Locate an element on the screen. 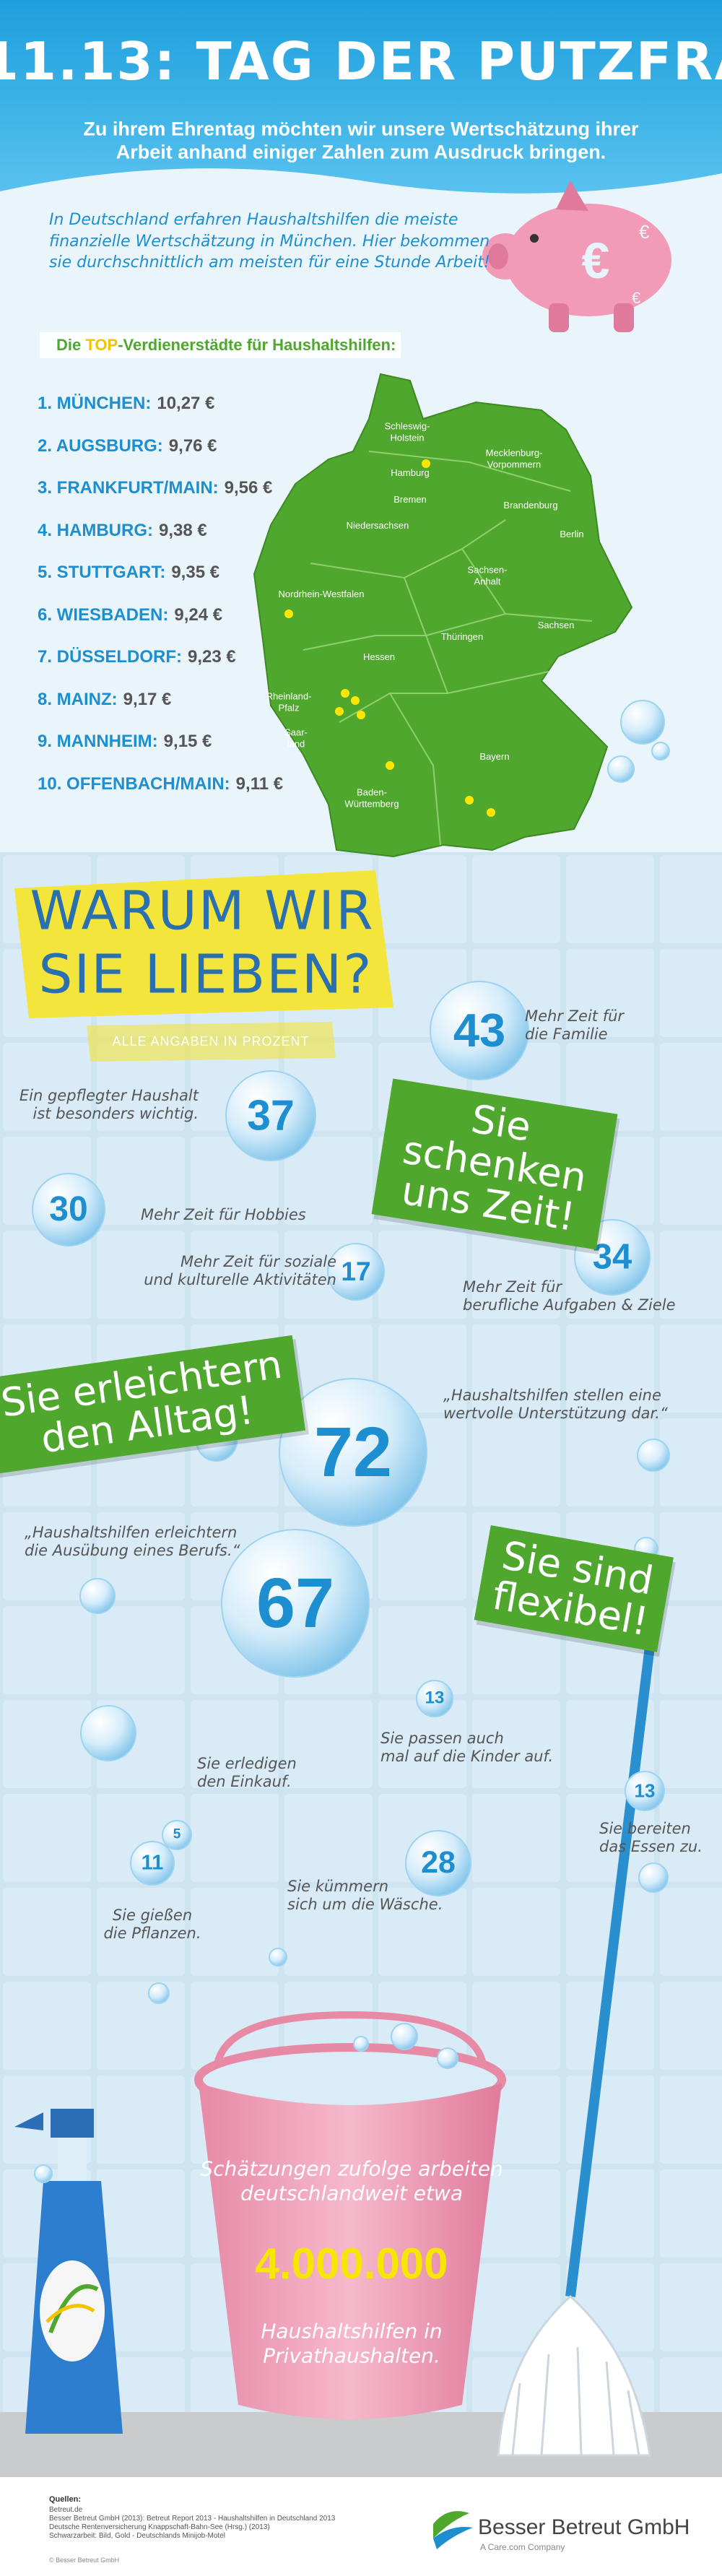 The image size is (722, 2576). city-row: 9. MANNHEIM: 9,15 € is located at coordinates (125, 742).